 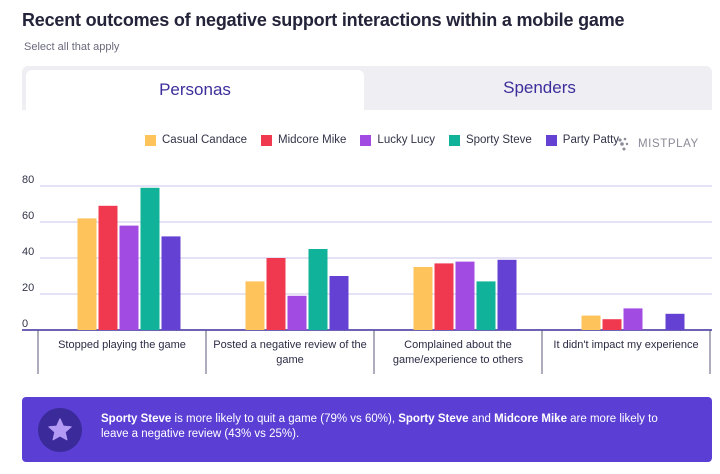 I want to click on x-tick-label: Complained about the, so click(x=458, y=345).